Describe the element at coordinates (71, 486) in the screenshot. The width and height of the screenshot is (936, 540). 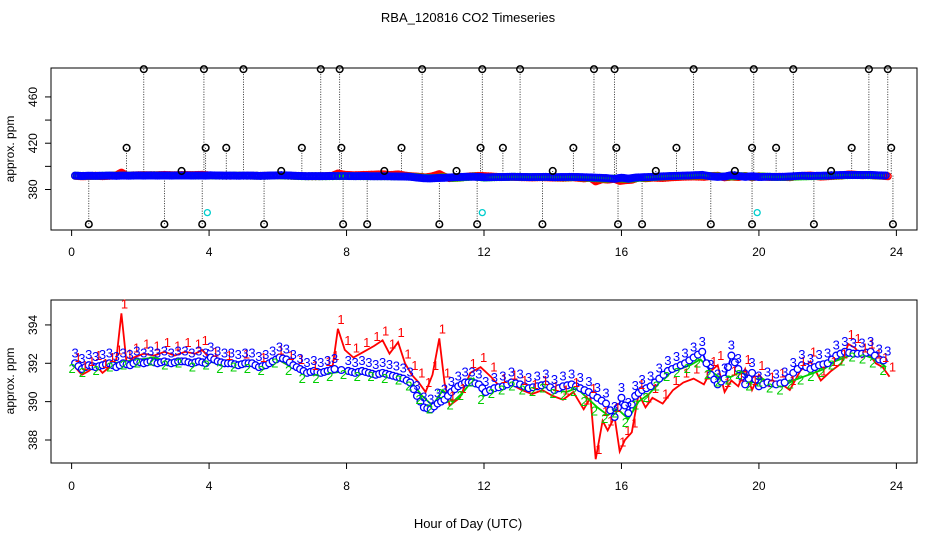
I see `bottom-x-tick-label: 0` at that location.